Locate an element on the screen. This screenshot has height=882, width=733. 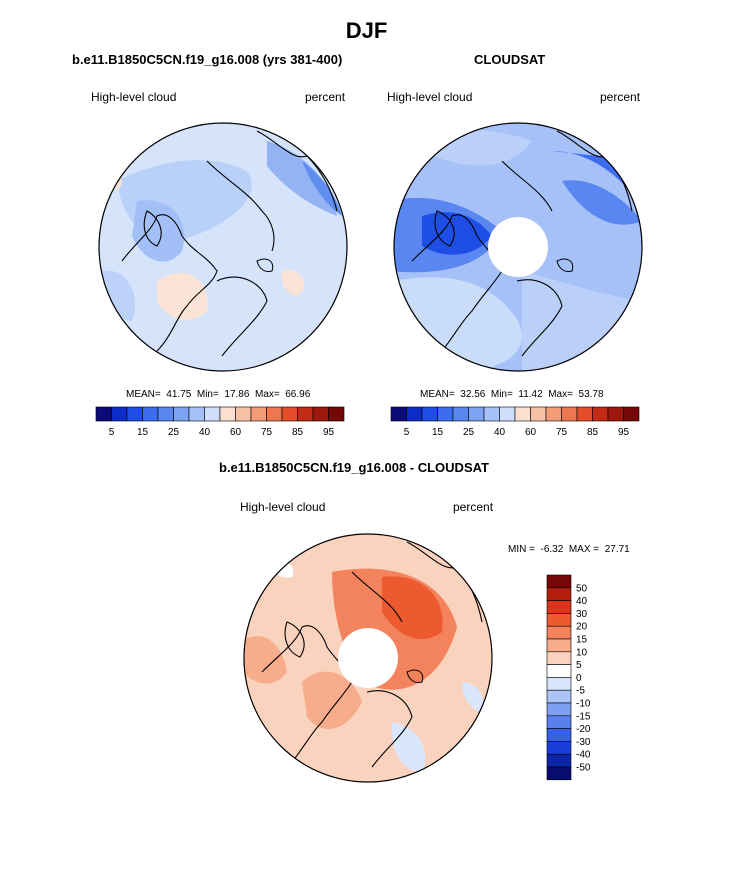
obs-variable-label: High-level cloud is located at coordinates (430, 97).